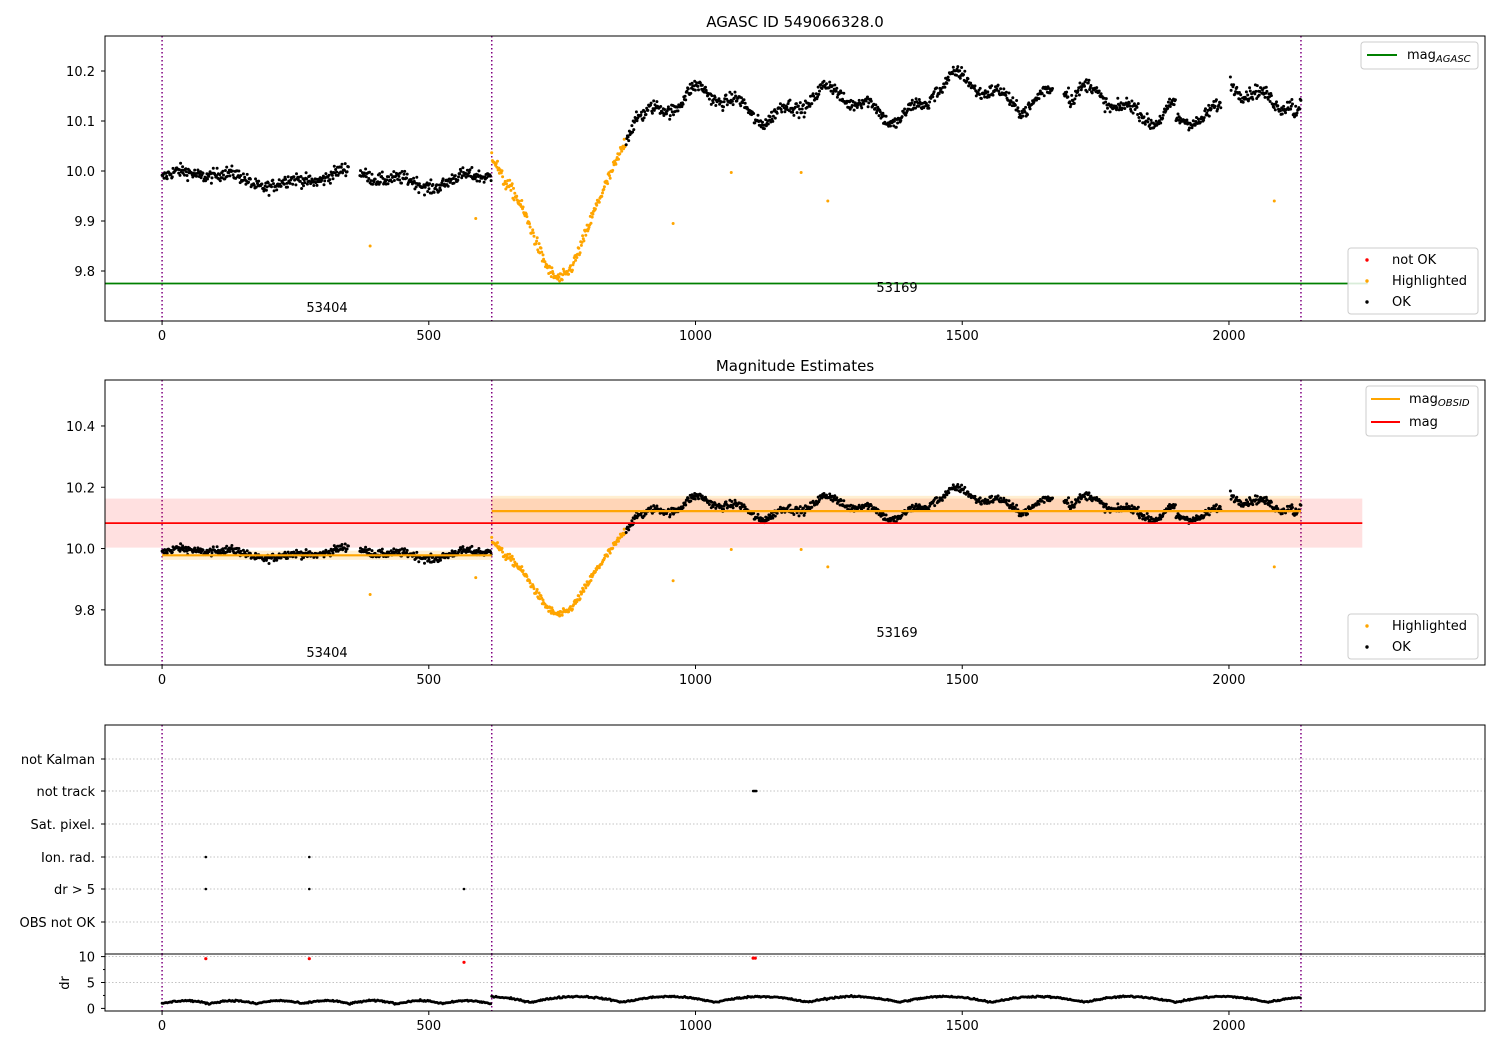 This screenshot has width=1500, height=1050. What do you see at coordinates (1228, 680) in the screenshot?
I see `x-tick-label: 2000` at bounding box center [1228, 680].